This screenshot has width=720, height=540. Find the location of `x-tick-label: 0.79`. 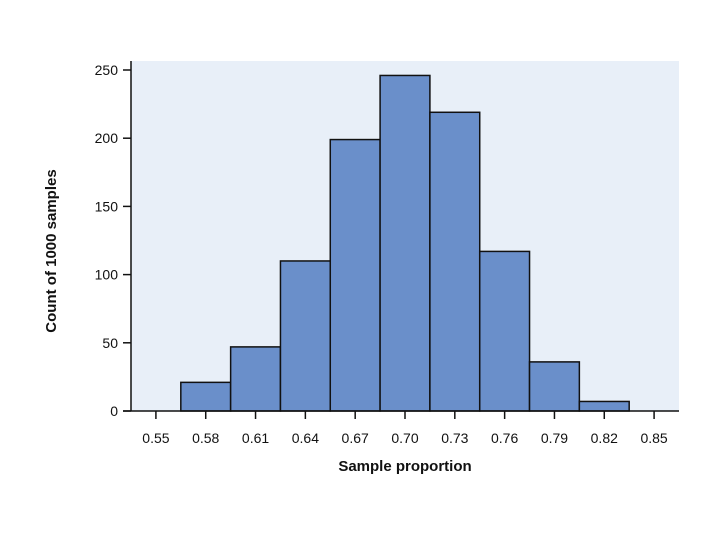

x-tick-label: 0.79 is located at coordinates (554, 438).